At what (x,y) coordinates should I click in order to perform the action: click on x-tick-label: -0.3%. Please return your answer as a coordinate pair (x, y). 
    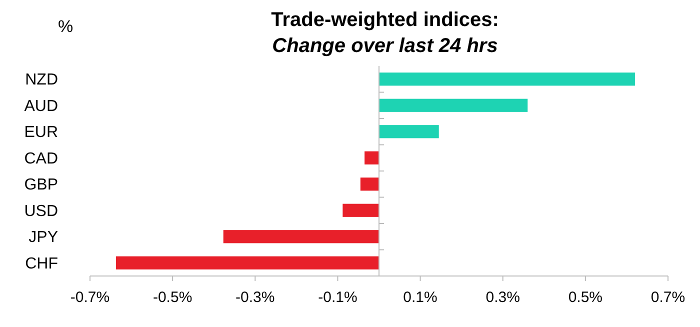
    Looking at the image, I should click on (255, 297).